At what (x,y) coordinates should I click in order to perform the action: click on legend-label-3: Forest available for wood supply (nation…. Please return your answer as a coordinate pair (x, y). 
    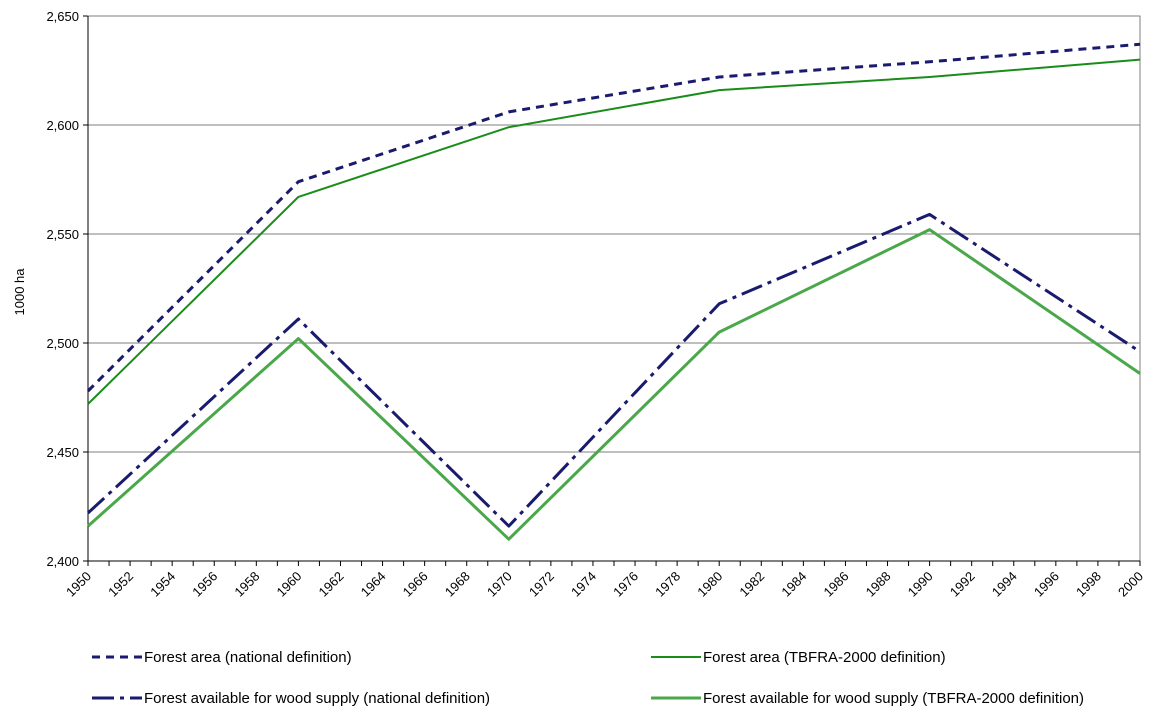
    Looking at the image, I should click on (317, 698).